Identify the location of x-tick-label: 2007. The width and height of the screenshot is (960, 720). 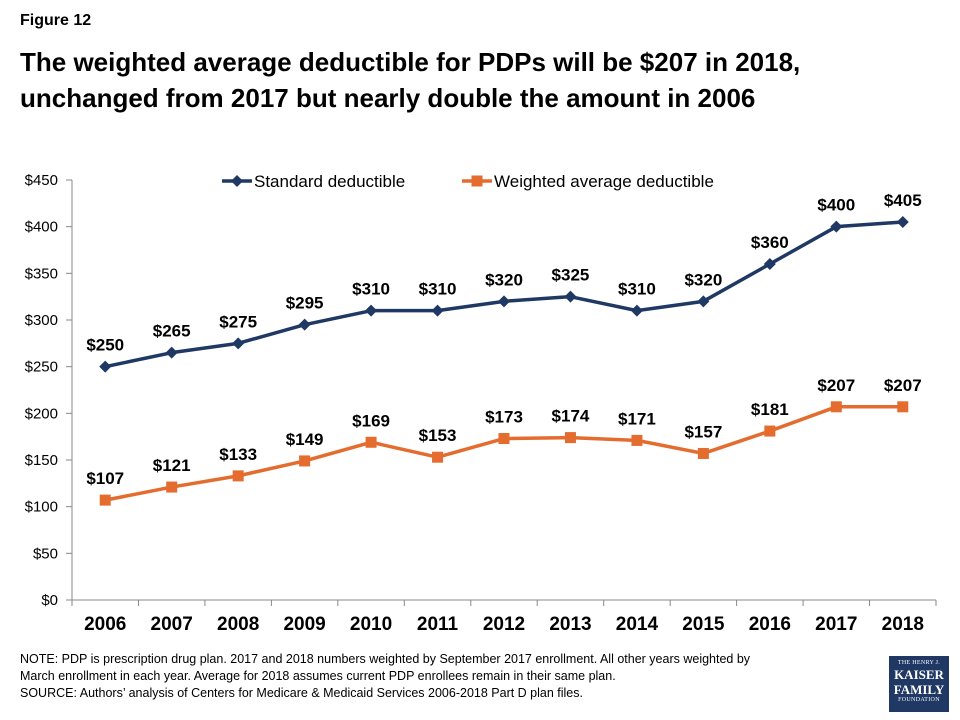
(172, 624).